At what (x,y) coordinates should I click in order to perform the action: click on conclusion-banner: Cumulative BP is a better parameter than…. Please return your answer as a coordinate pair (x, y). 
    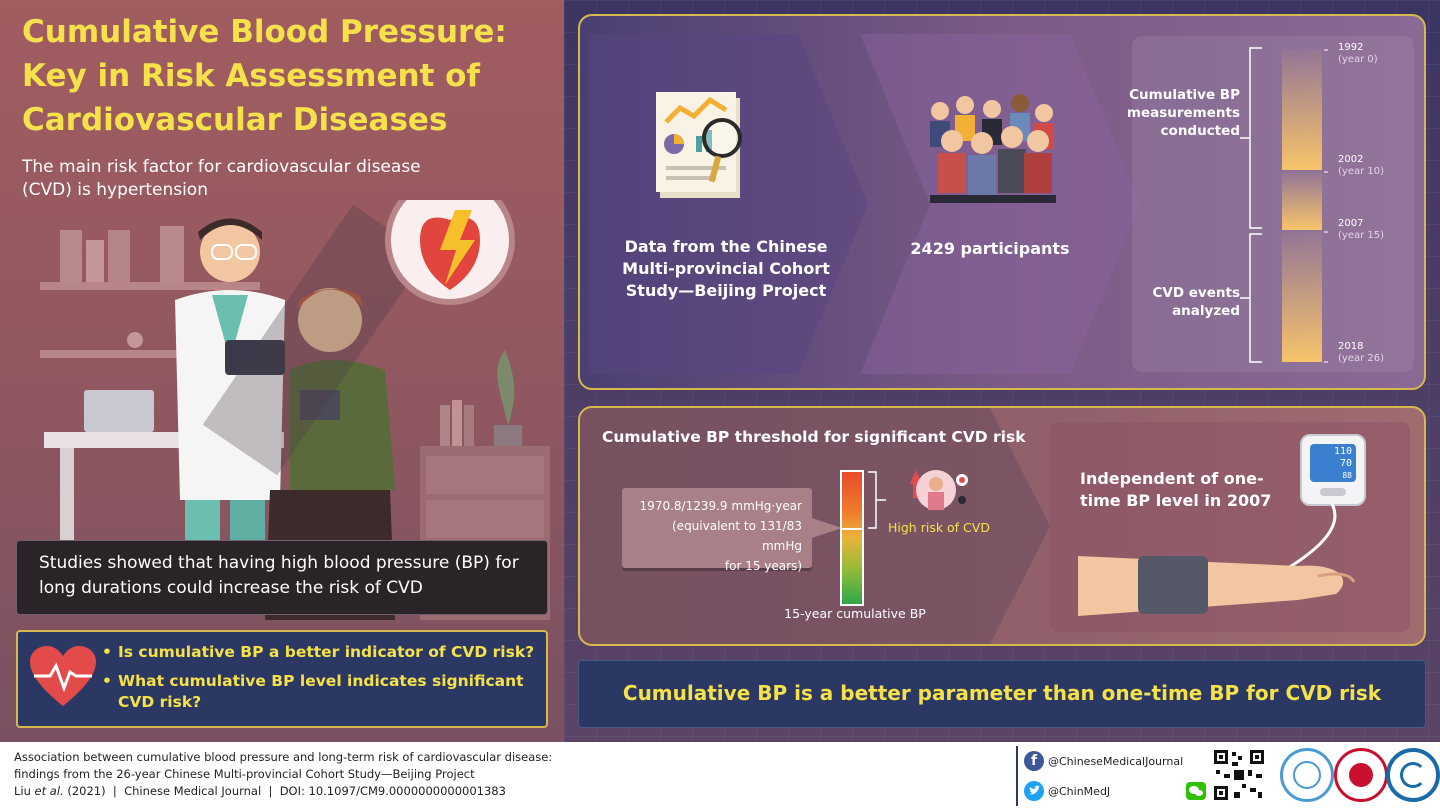
    Looking at the image, I should click on (1002, 694).